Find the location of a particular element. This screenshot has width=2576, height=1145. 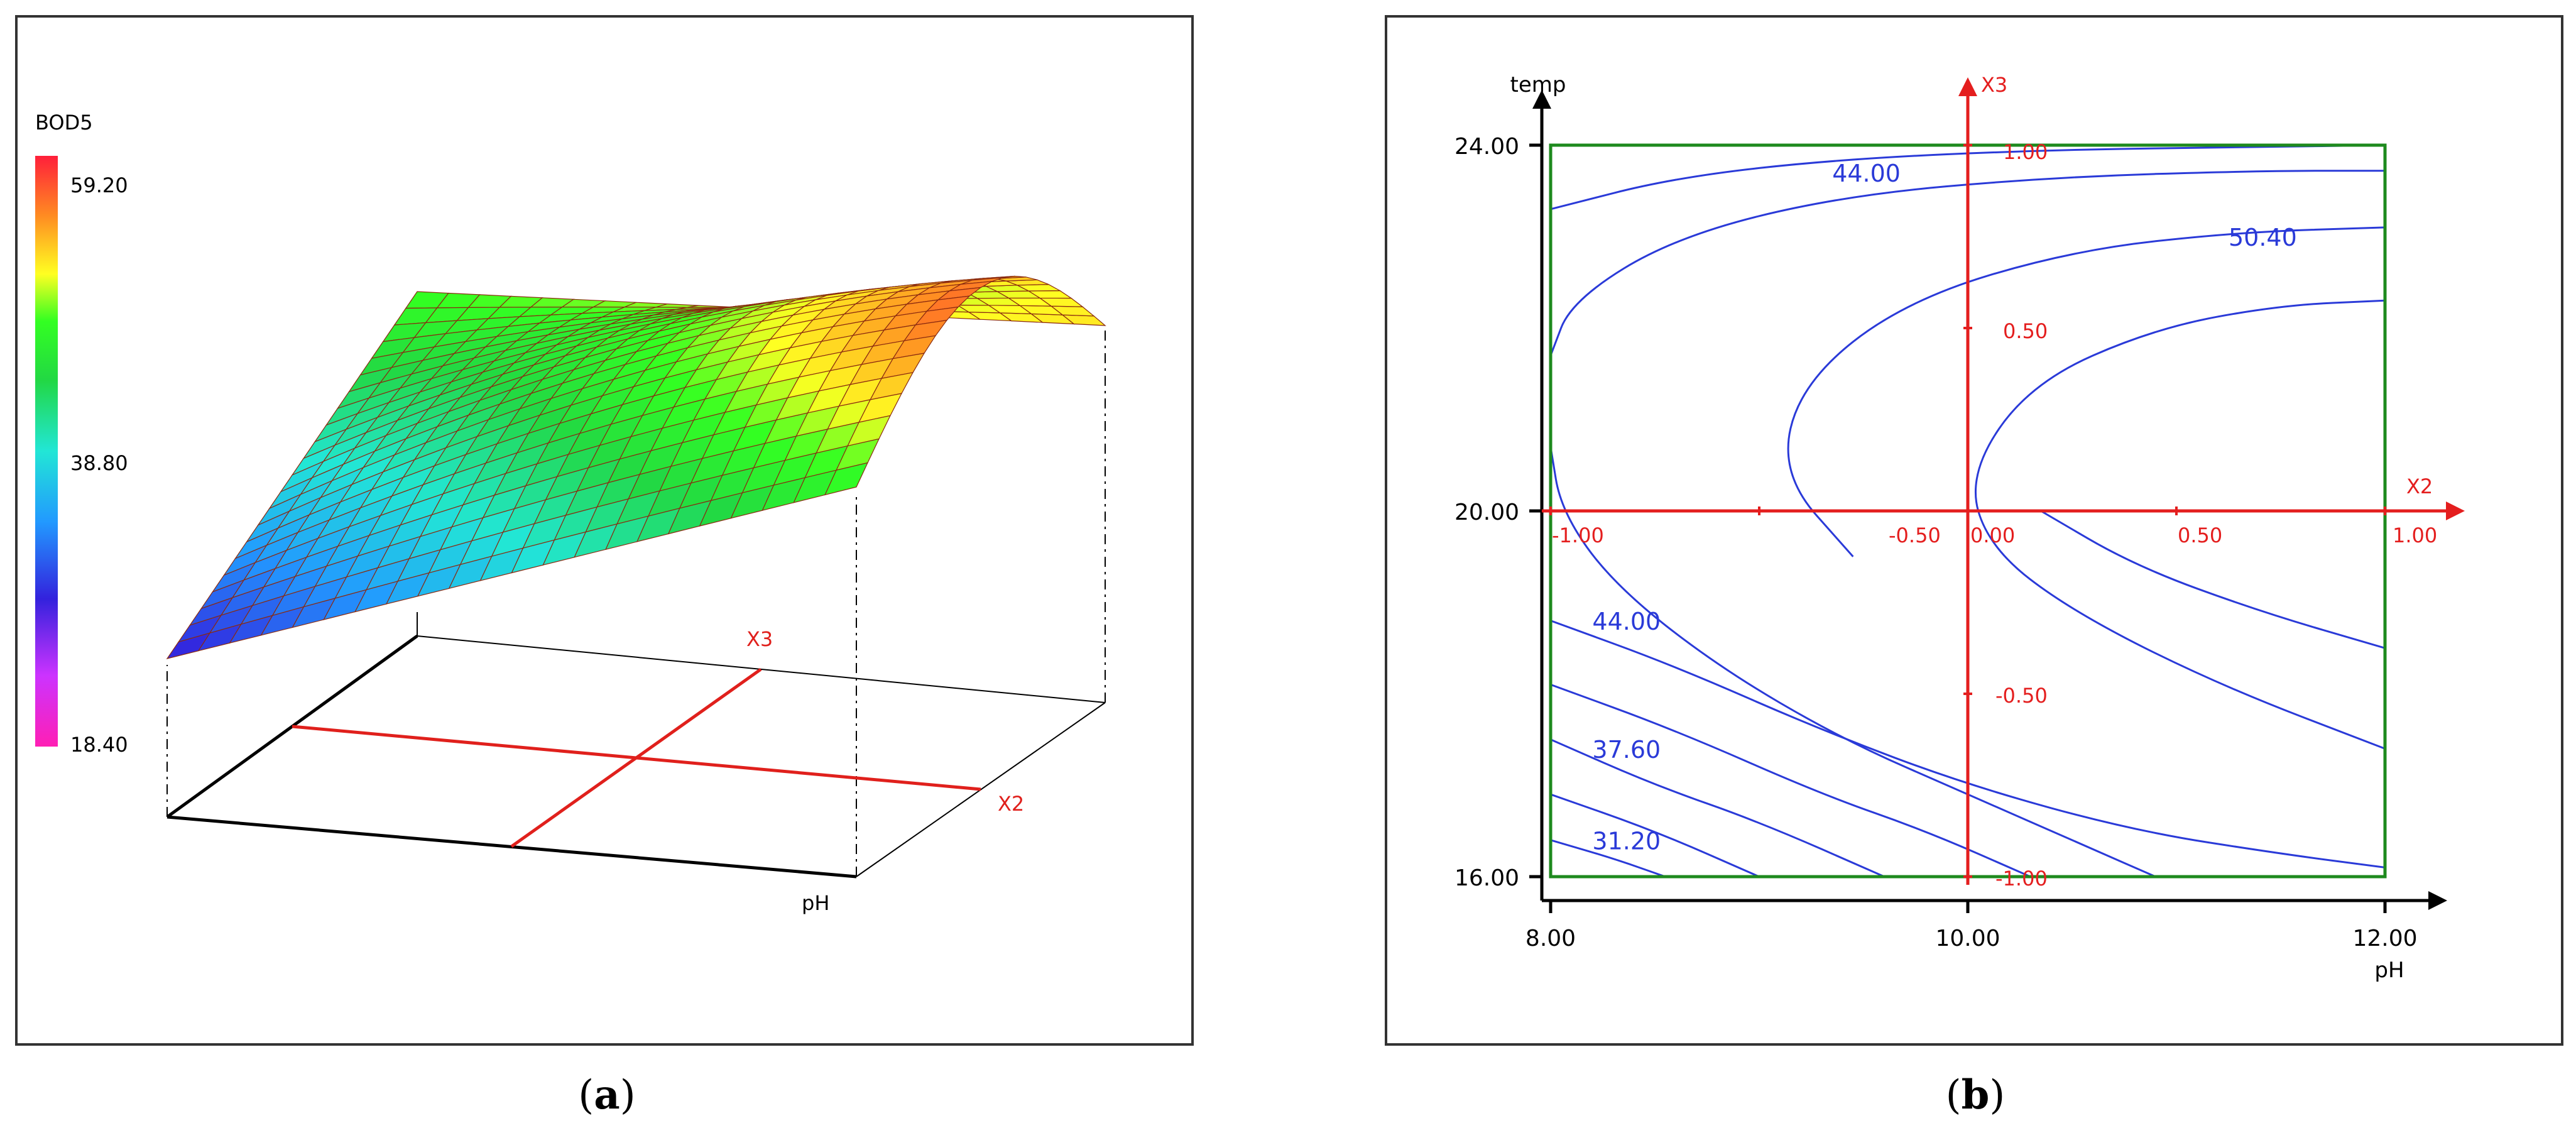

coded-line-x3 is located at coordinates (636, 758).